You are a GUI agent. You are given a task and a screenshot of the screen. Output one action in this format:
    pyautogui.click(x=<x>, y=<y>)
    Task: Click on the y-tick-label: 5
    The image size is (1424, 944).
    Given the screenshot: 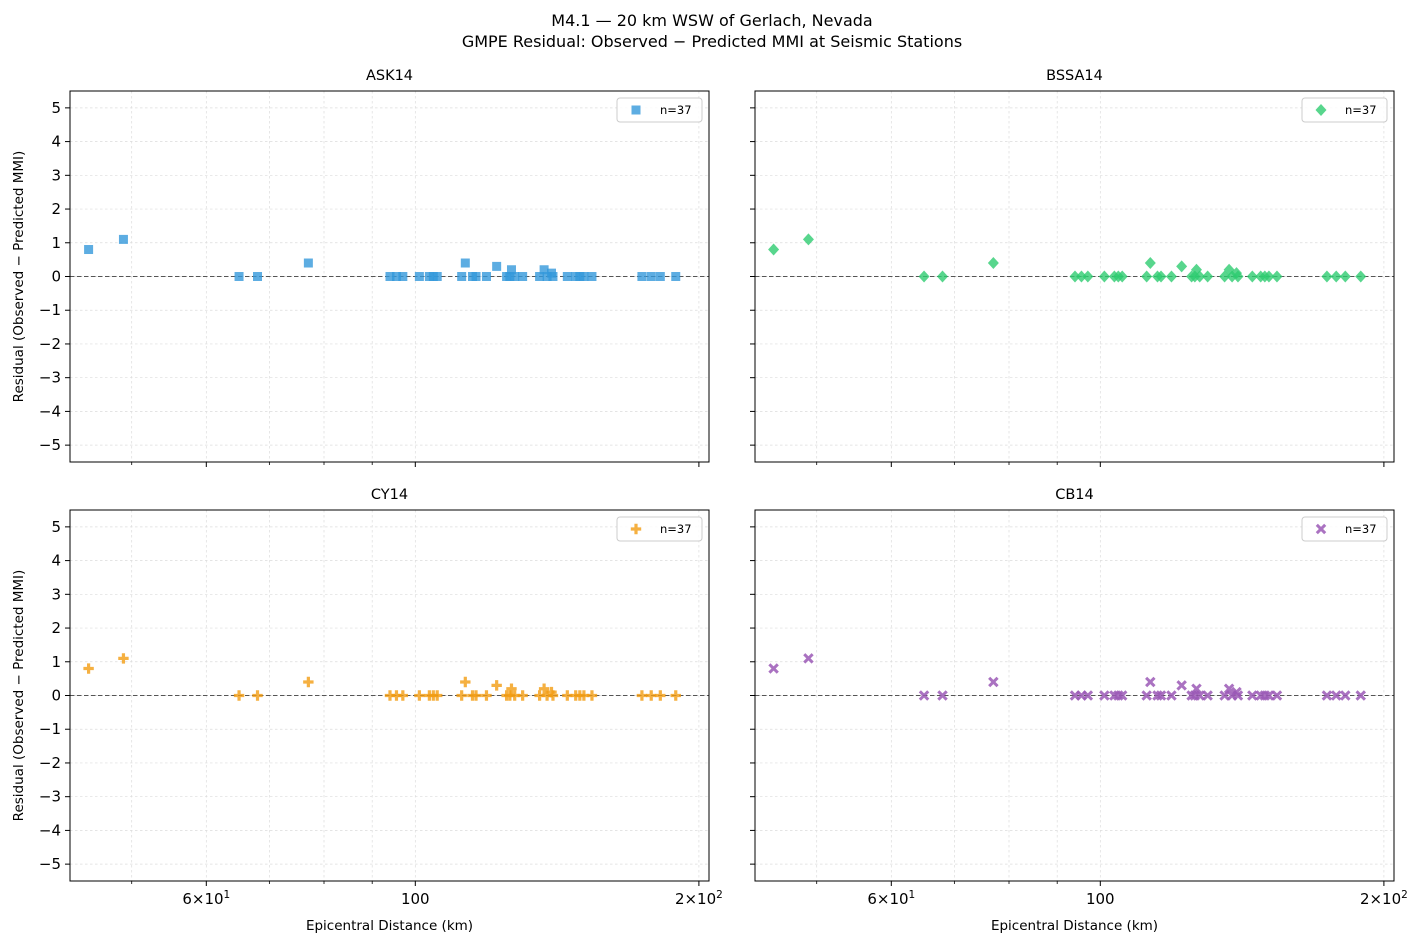 What is the action you would take?
    pyautogui.click(x=56, y=108)
    